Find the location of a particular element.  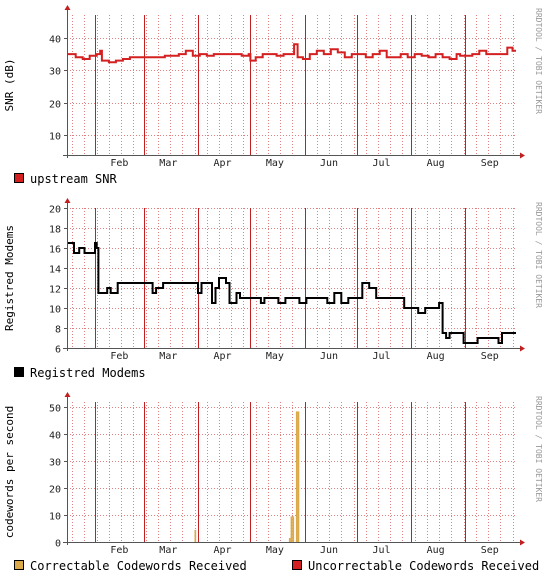

y-tick-label: 18 is located at coordinates (55, 230).